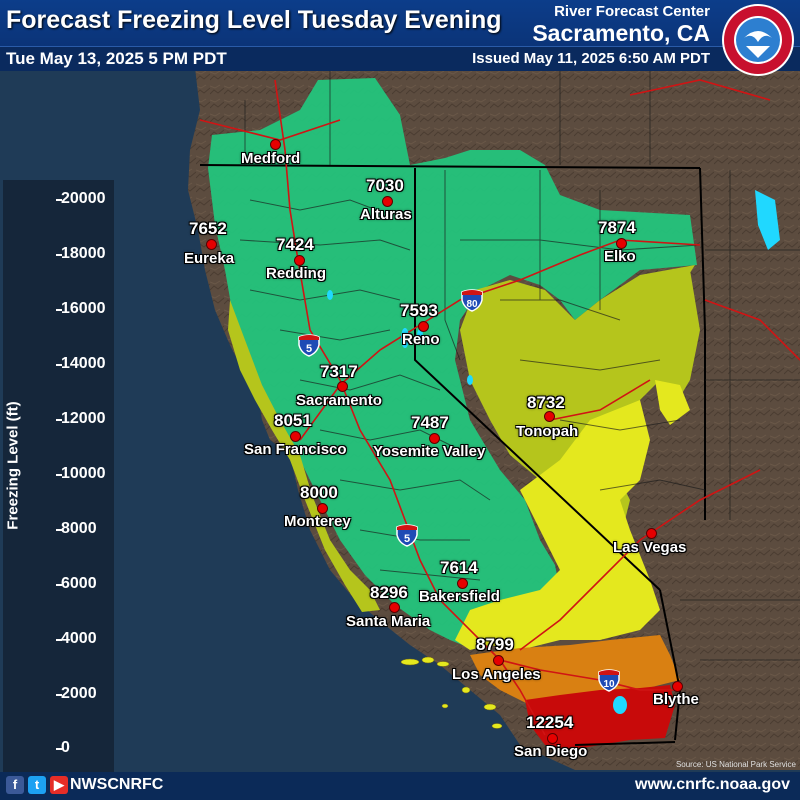 The height and width of the screenshot is (800, 800). Describe the element at coordinates (423, 326) in the screenshot. I see `city-marker-reno` at that location.